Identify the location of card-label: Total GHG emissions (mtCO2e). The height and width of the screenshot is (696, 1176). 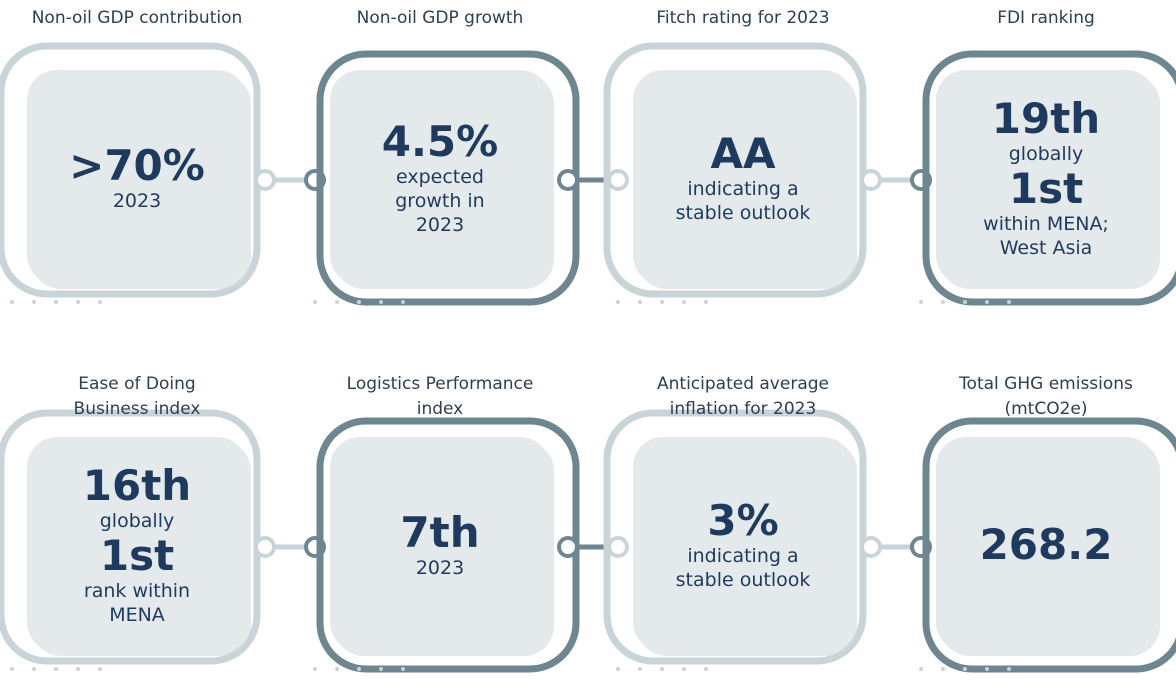
(1038, 397).